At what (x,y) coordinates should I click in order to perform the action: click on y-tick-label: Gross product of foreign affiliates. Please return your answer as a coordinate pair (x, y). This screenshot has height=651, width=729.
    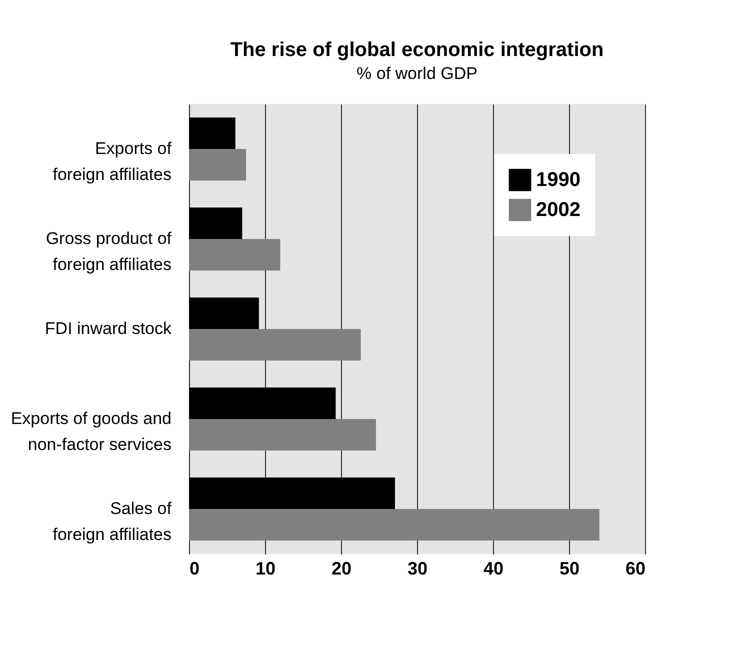
    Looking at the image, I should click on (109, 251).